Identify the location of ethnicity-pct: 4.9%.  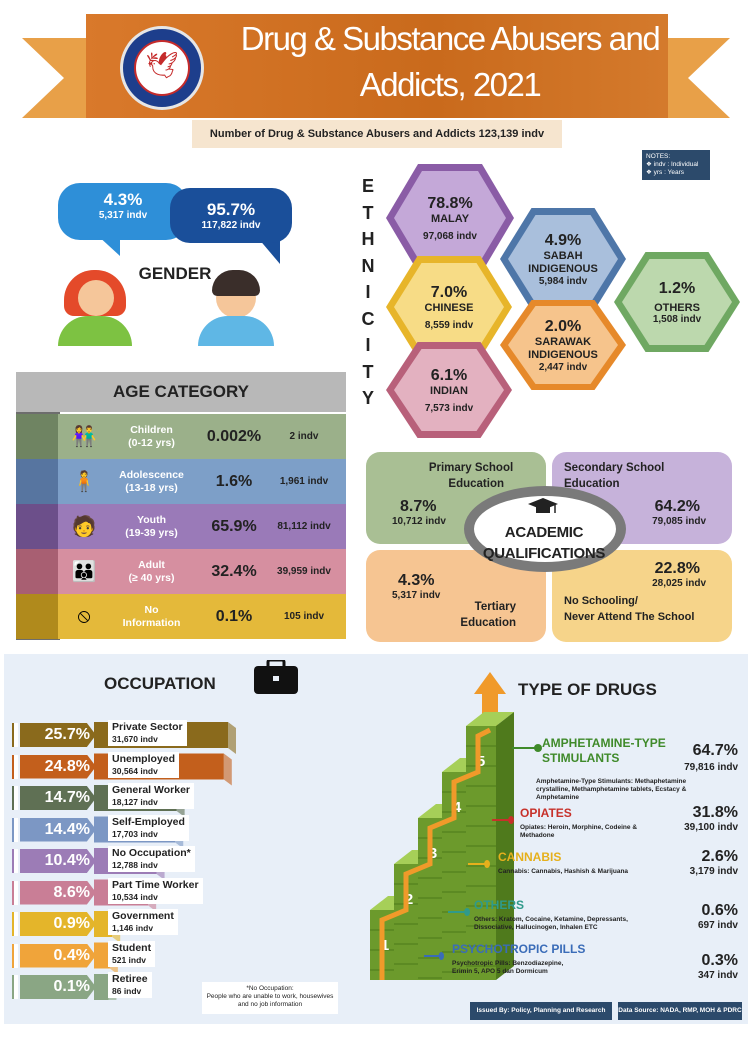
(563, 240).